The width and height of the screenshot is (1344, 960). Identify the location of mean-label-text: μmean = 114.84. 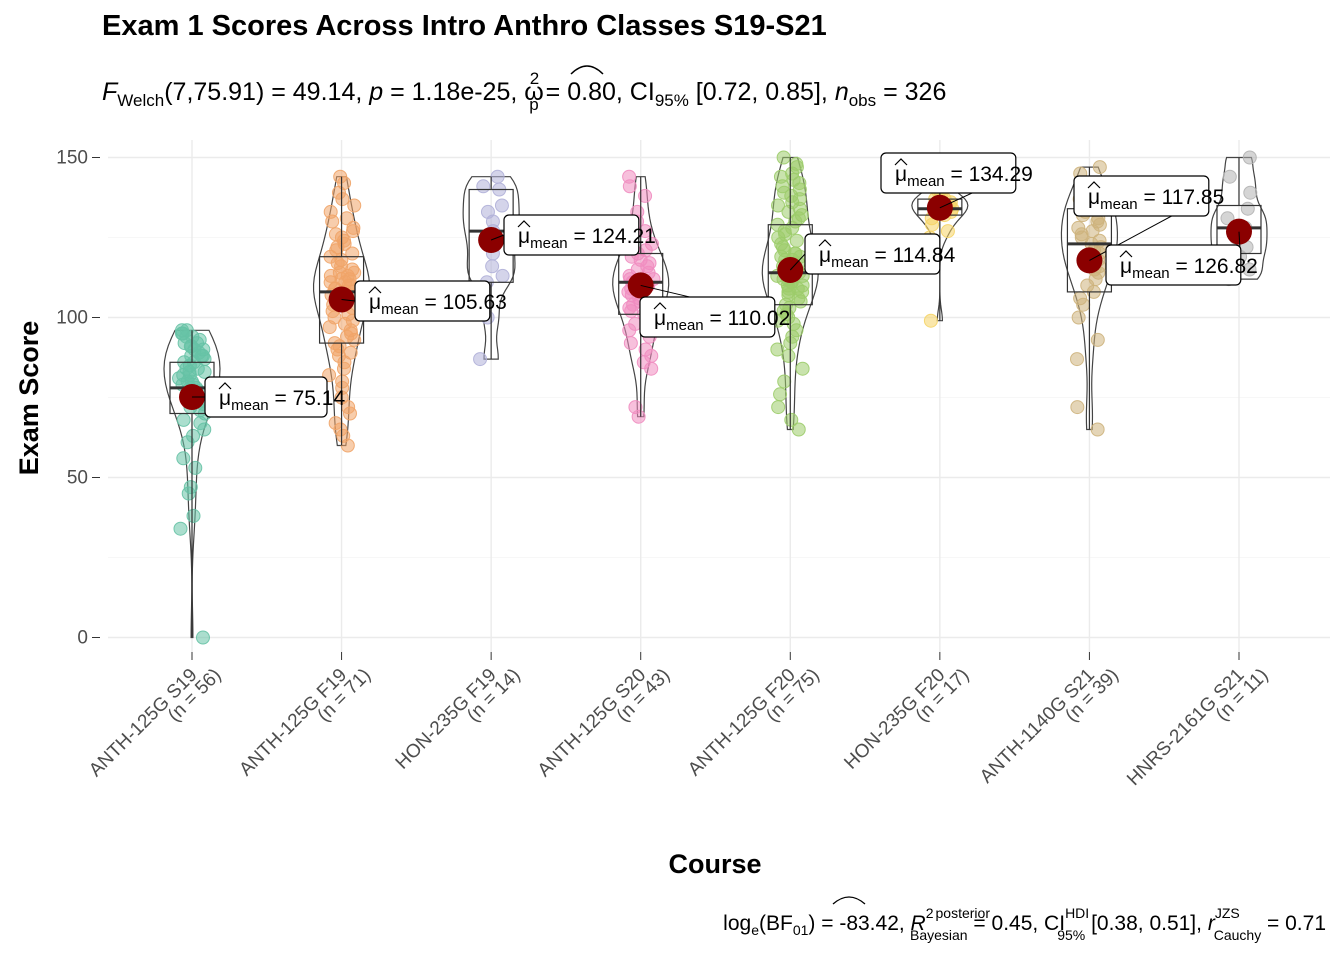
(887, 257).